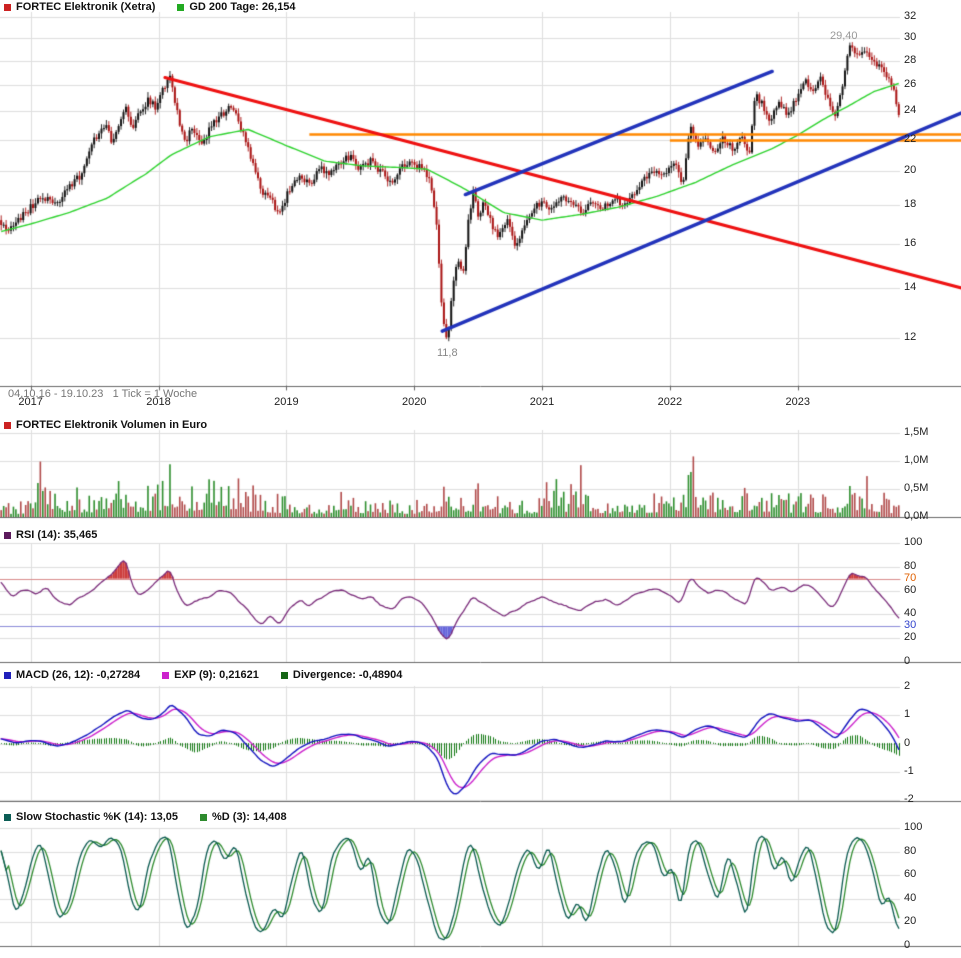  I want to click on rsi-legend: RSI (14): 35,465, so click(61, 535).